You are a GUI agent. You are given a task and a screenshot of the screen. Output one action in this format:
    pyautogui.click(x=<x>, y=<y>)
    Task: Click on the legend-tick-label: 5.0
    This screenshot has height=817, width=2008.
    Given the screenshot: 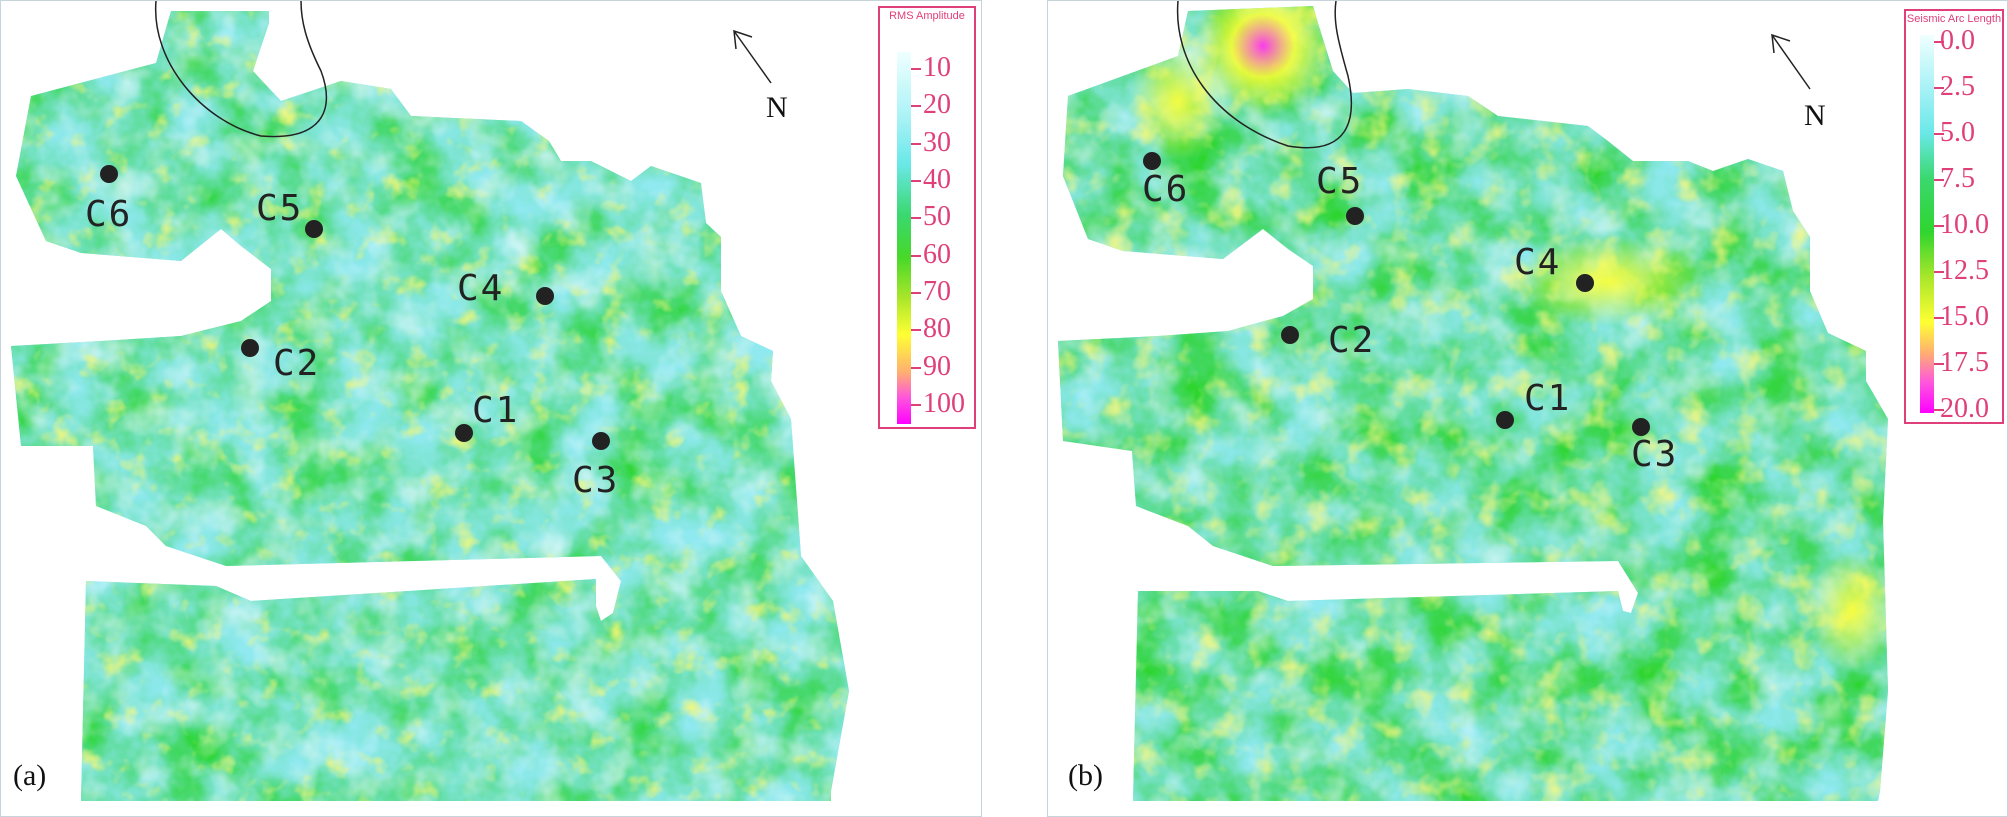 What is the action you would take?
    pyautogui.click(x=1957, y=132)
    